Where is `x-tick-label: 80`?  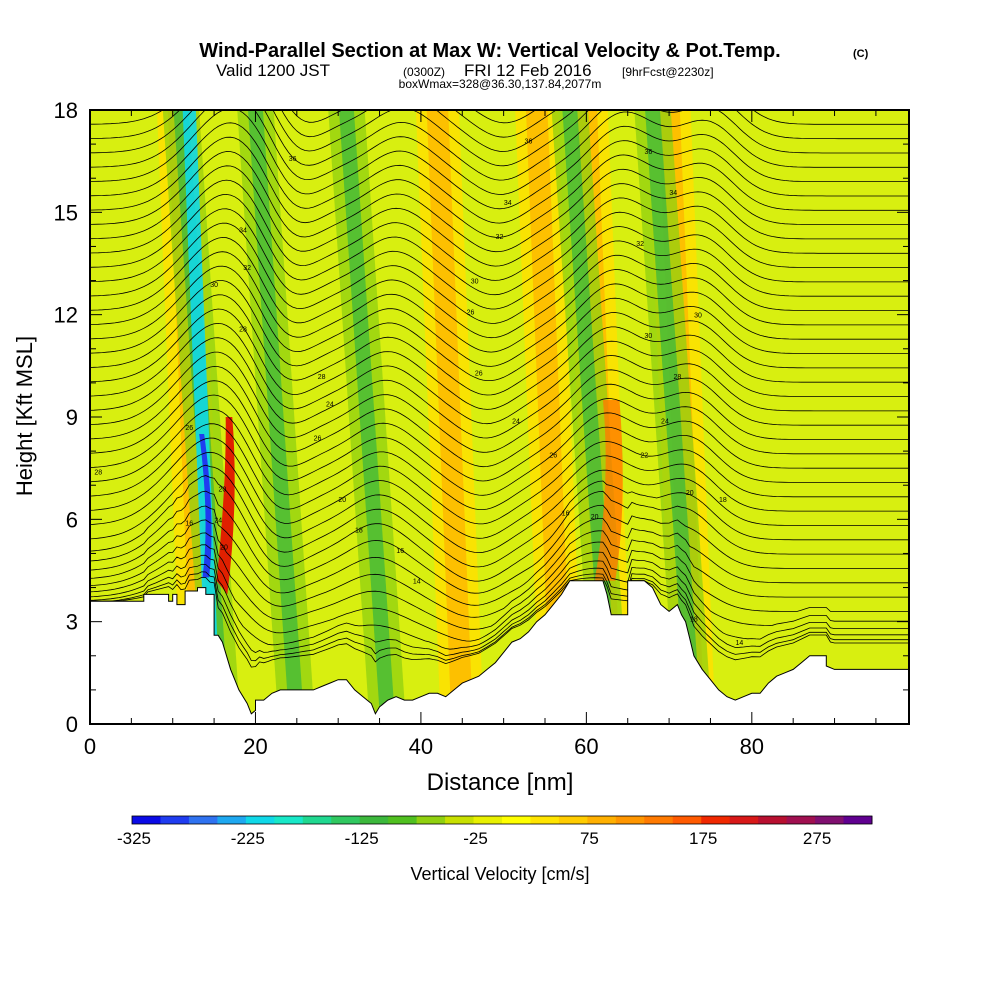 x-tick-label: 80 is located at coordinates (752, 746).